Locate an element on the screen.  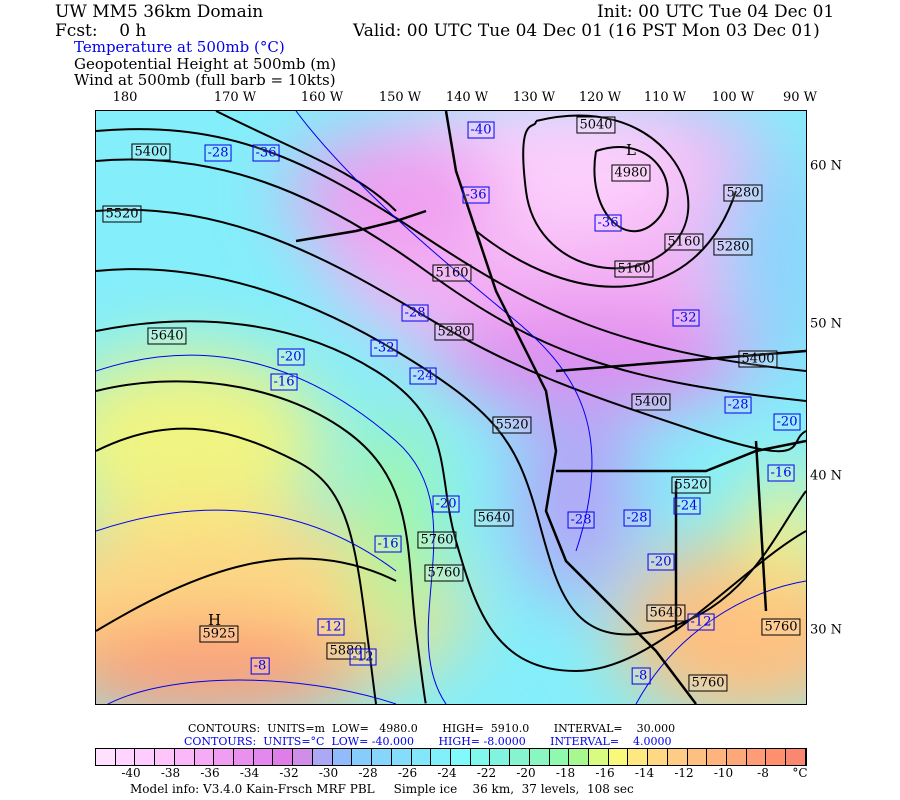
field-temperature: Temperature at 500mb (°C) is located at coordinates (179, 47).